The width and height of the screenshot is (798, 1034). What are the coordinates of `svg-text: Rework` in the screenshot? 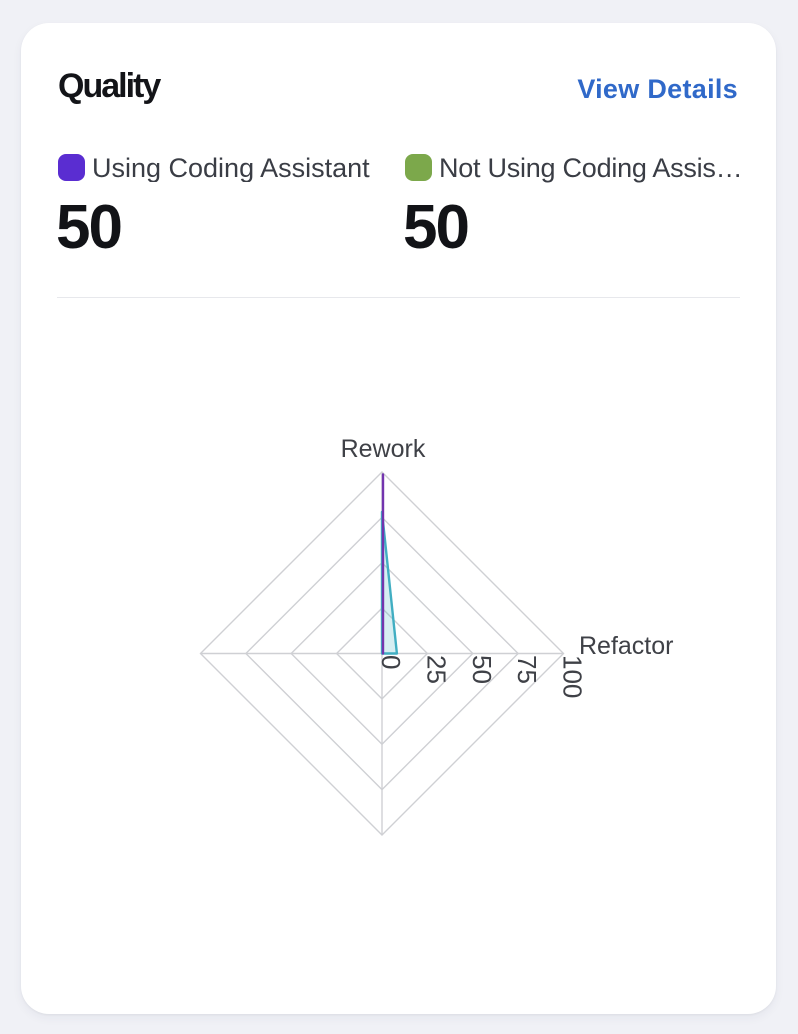 It's located at (383, 449).